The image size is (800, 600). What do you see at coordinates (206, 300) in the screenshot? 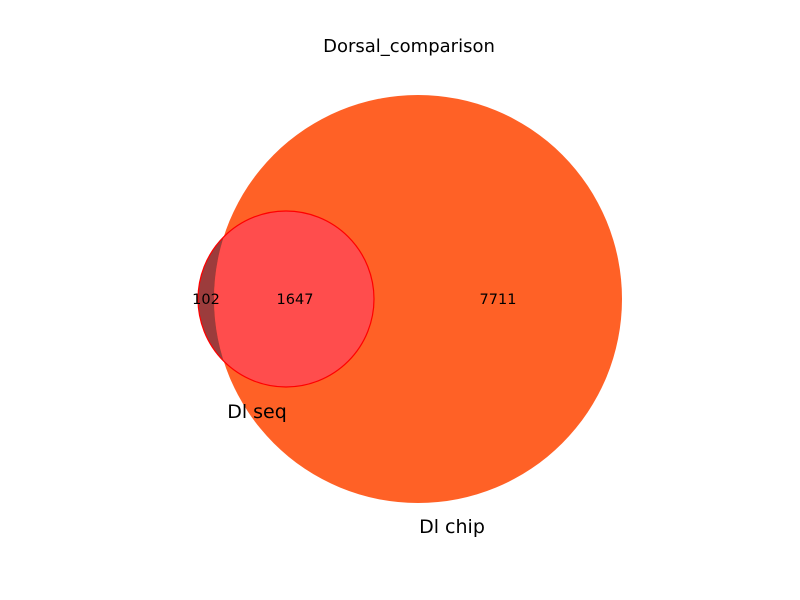
I see `dl-seq-only-count: 102` at bounding box center [206, 300].